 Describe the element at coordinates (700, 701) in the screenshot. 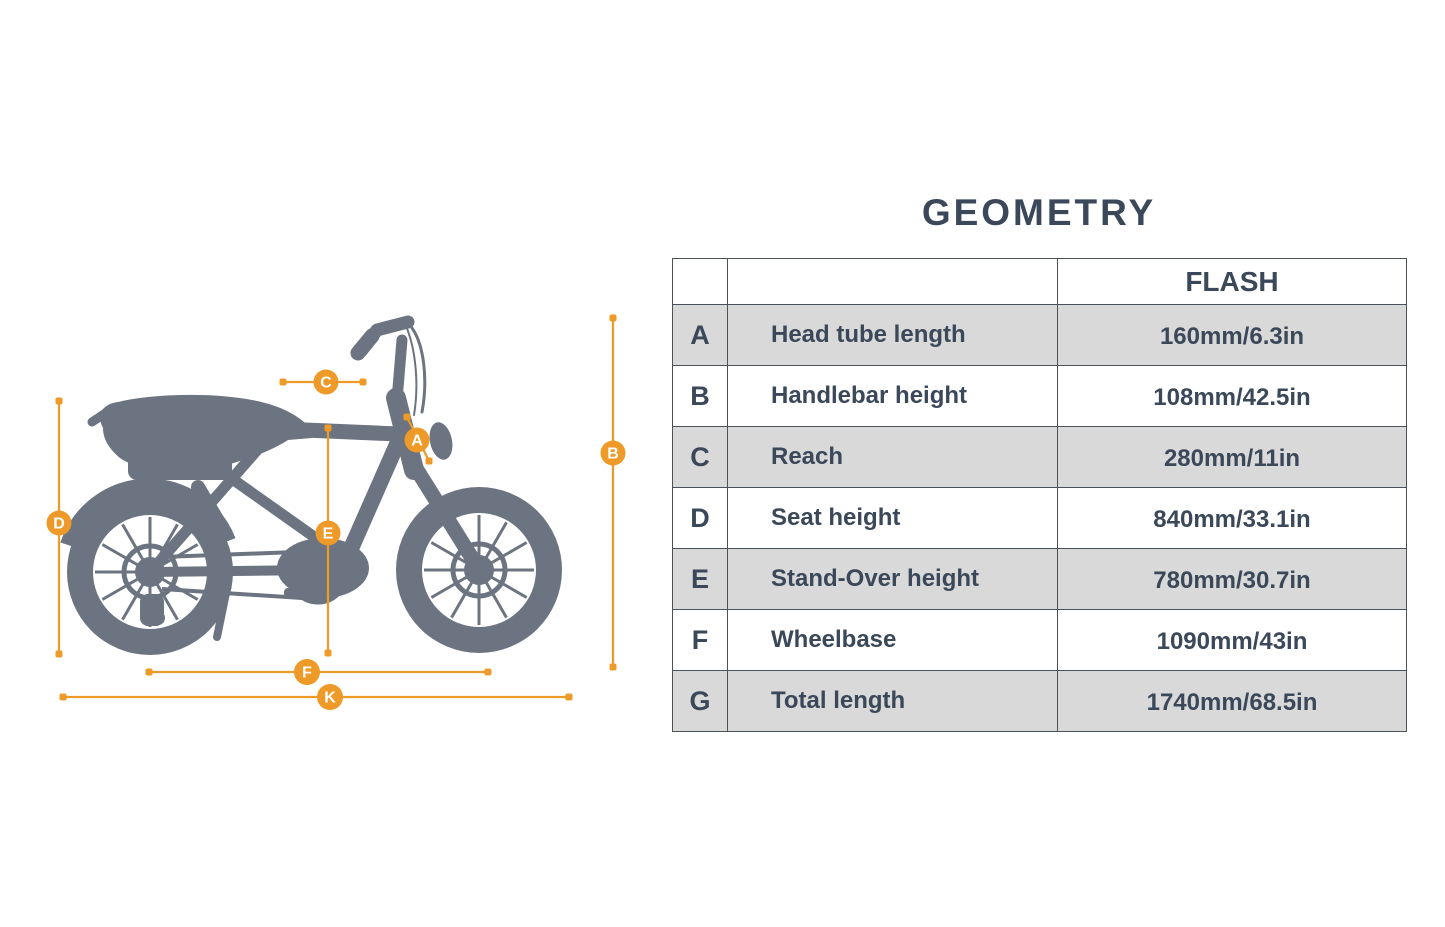

I see `row-key: G` at that location.